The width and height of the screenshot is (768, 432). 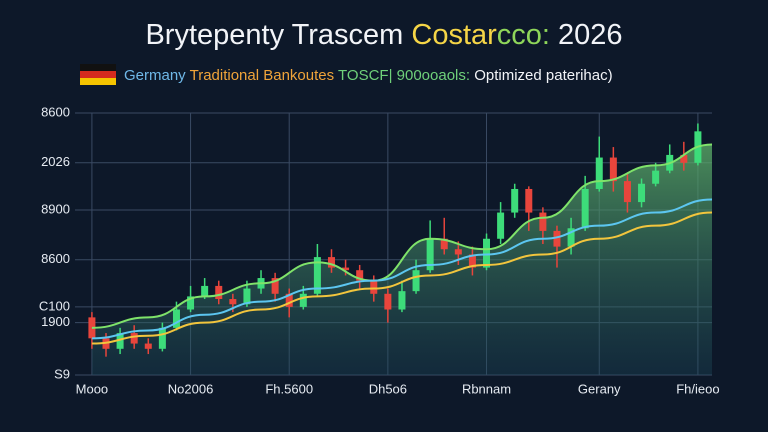 I want to click on x-tick-label: No2006, so click(x=191, y=388).